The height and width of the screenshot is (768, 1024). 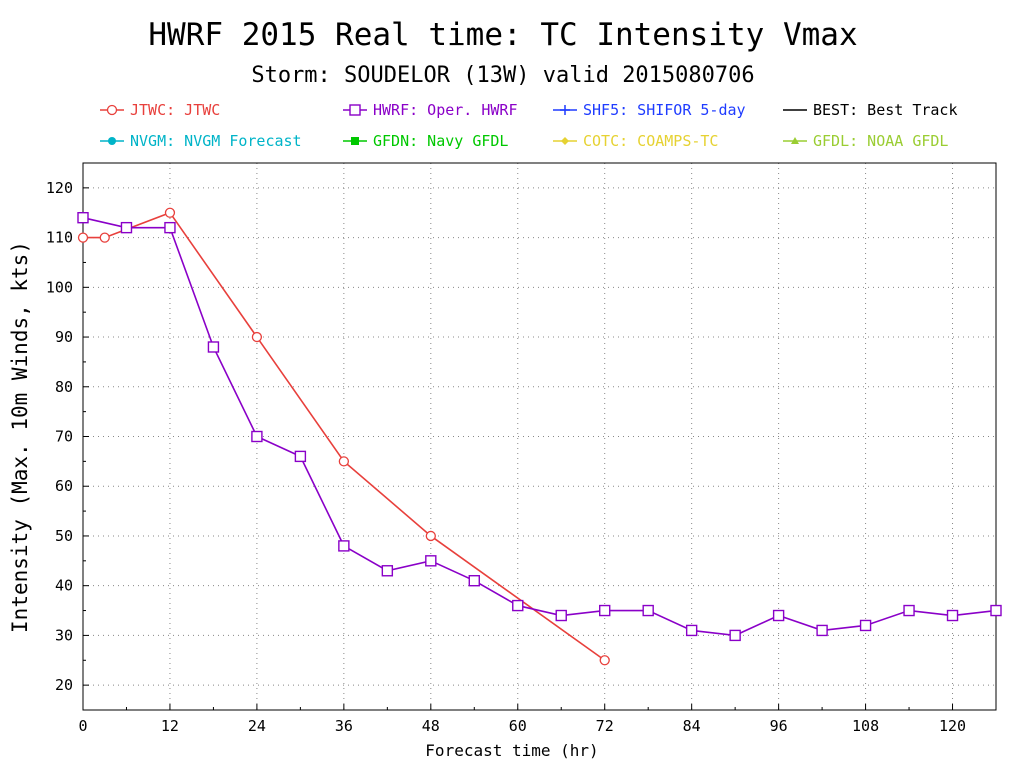 I want to click on legend-label: JTWC, so click(x=175, y=110).